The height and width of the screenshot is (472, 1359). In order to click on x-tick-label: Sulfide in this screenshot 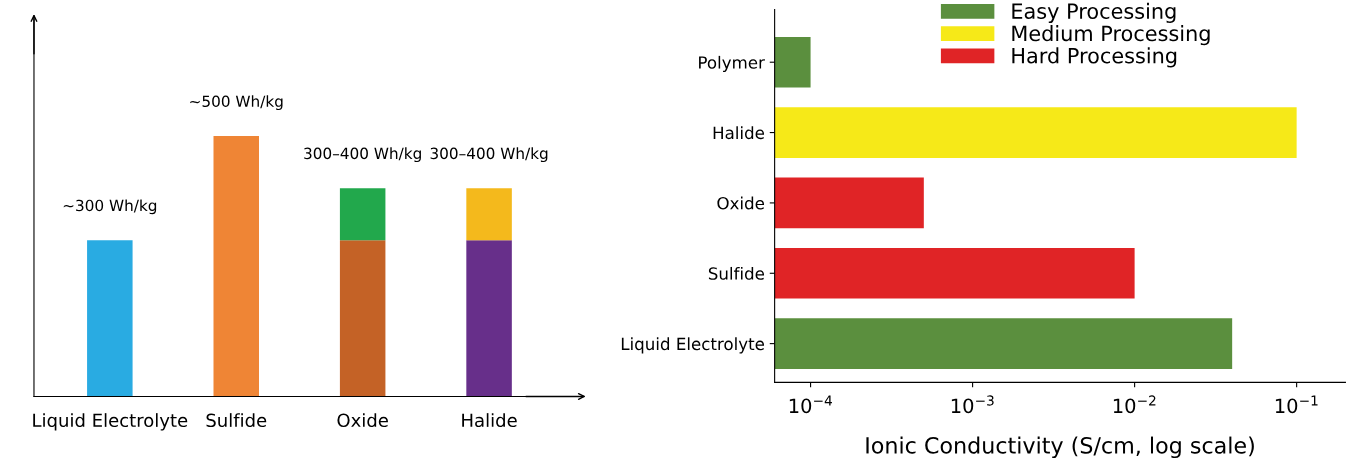, I will do `click(236, 420)`.